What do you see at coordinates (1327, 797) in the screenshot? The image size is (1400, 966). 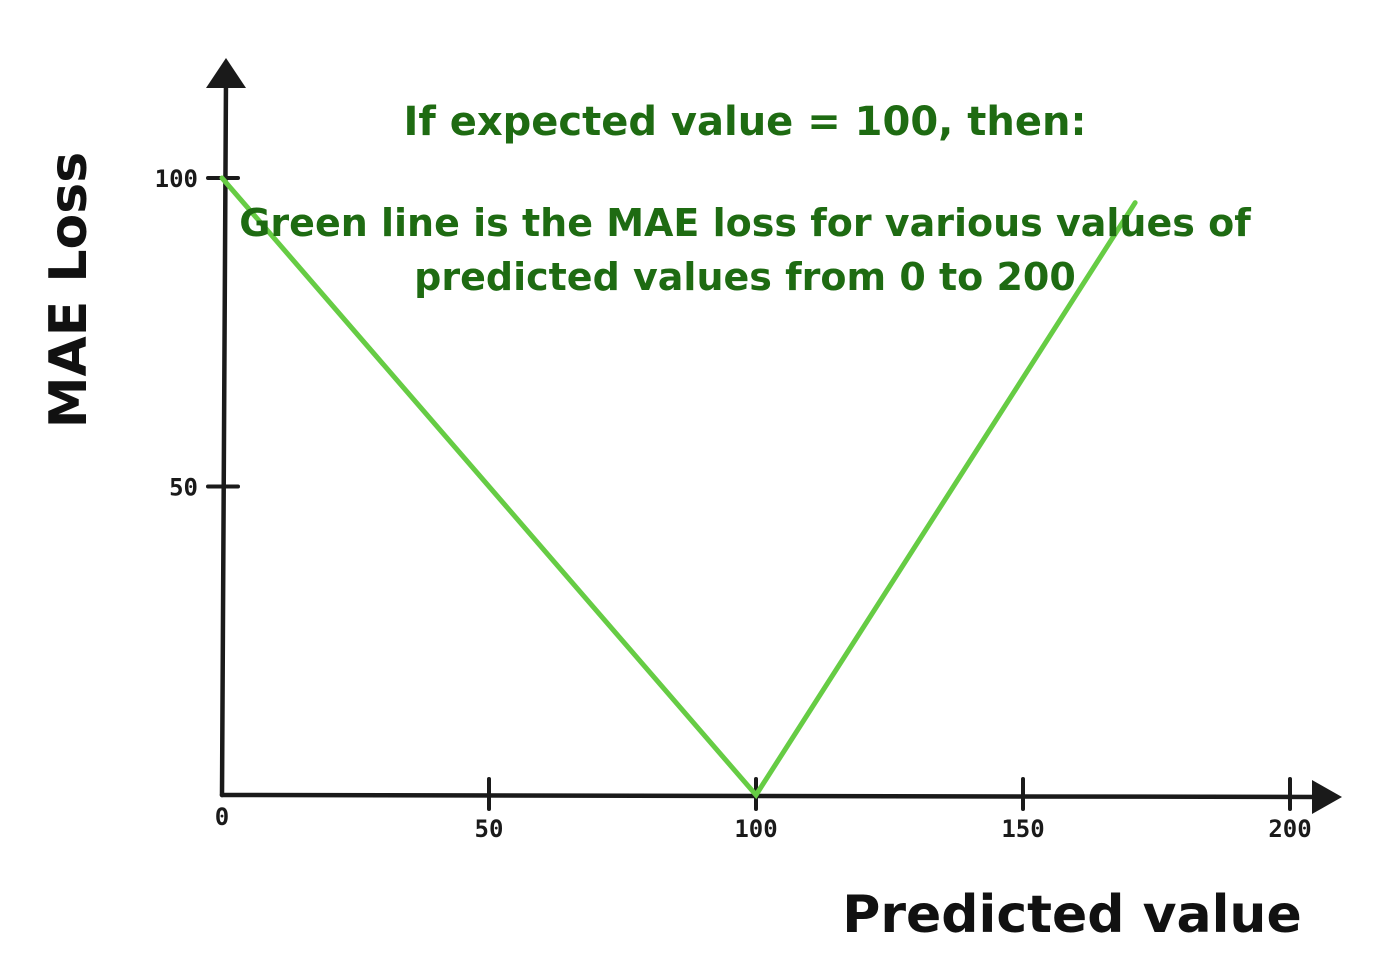 I see `x-axis-arrow-head` at bounding box center [1327, 797].